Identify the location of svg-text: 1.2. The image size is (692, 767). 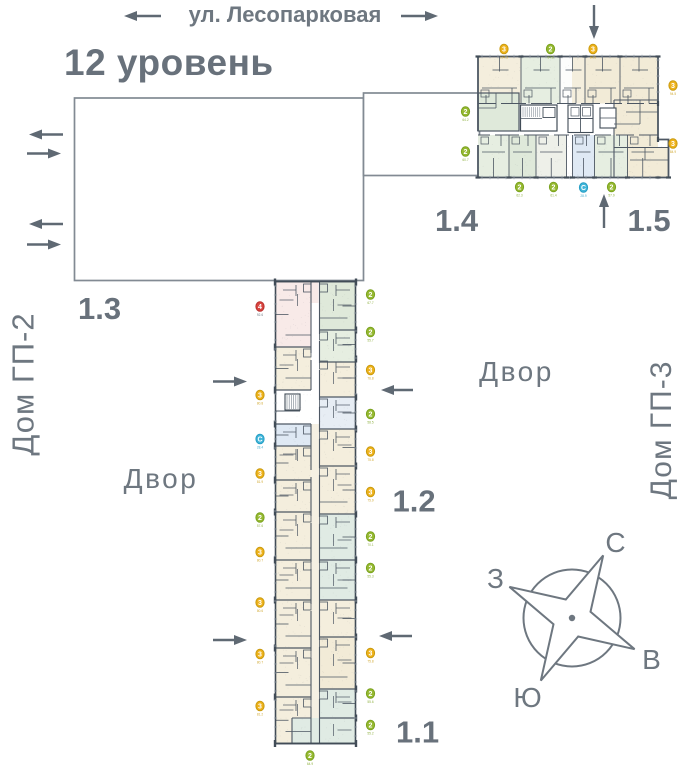
(414, 501).